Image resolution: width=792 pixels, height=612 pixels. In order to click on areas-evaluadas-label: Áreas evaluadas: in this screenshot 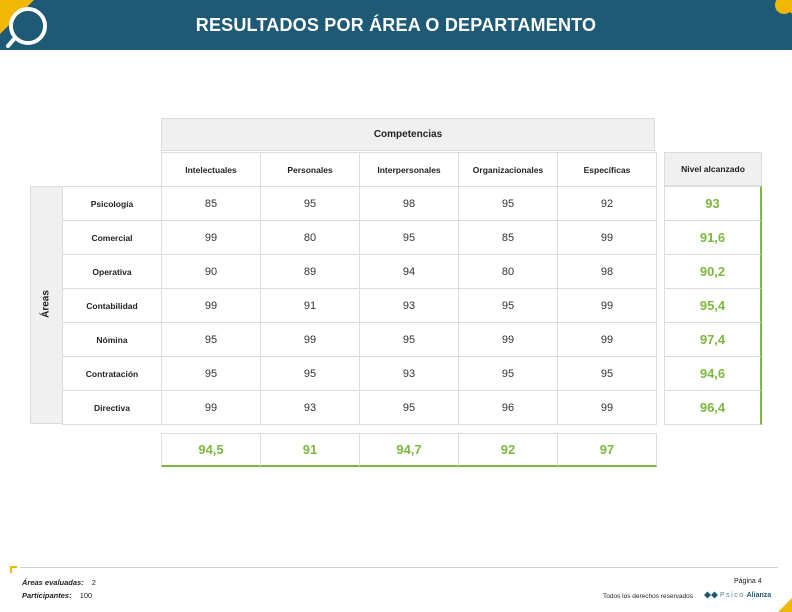, I will do `click(53, 582)`.